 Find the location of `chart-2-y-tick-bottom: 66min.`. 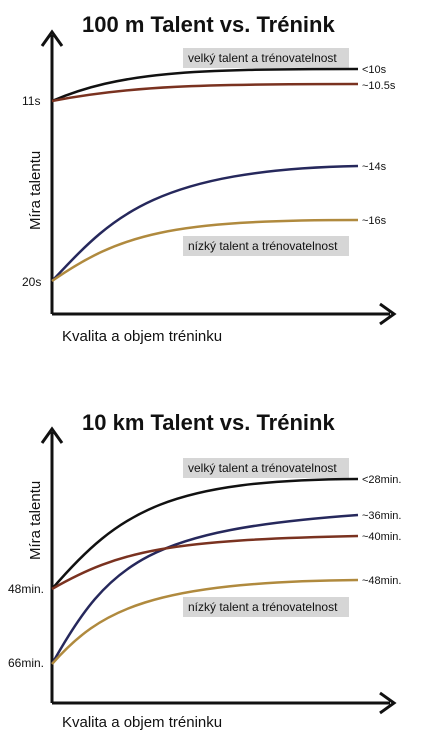

chart-2-y-tick-bottom: 66min. is located at coordinates (26, 663).